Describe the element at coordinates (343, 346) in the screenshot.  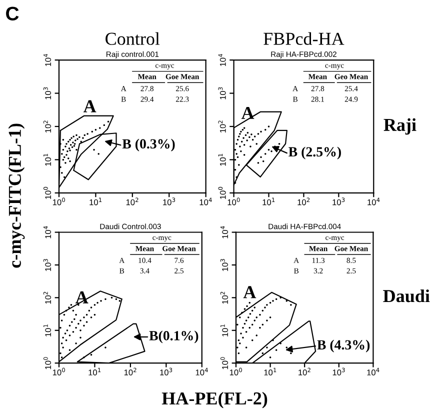
I see `annotation: B (4.3%)` at that location.